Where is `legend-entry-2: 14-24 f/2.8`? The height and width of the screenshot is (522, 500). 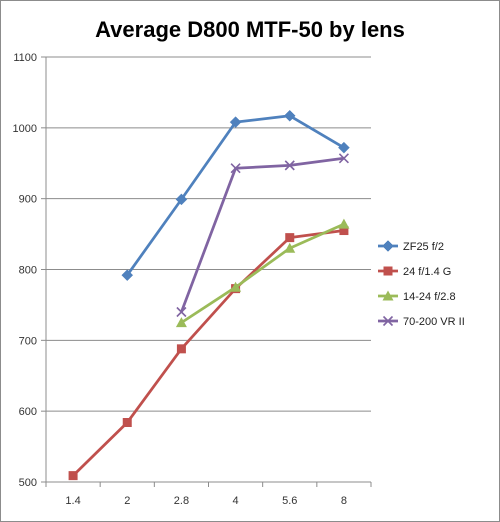
legend-entry-2: 14-24 f/2.8 is located at coordinates (417, 296).